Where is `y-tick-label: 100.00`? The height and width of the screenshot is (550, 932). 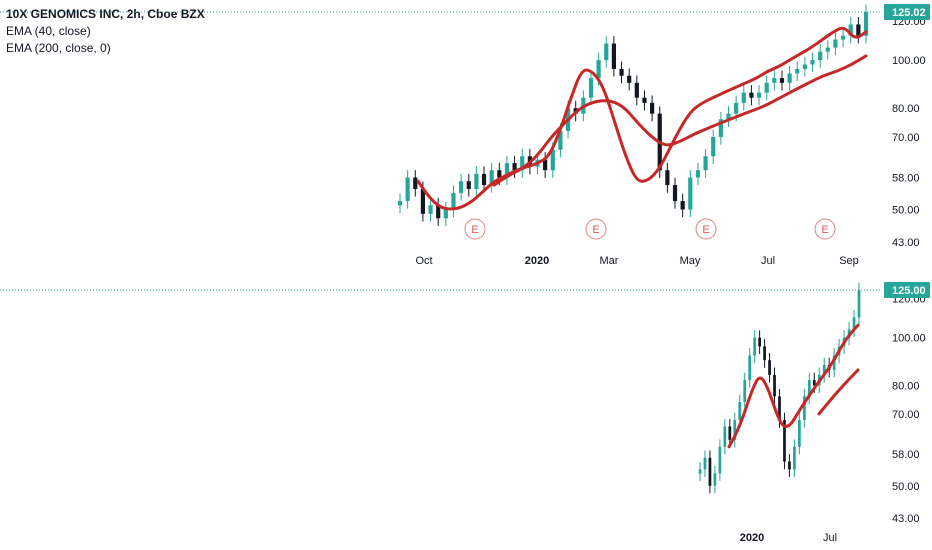 y-tick-label: 100.00 is located at coordinates (909, 339).